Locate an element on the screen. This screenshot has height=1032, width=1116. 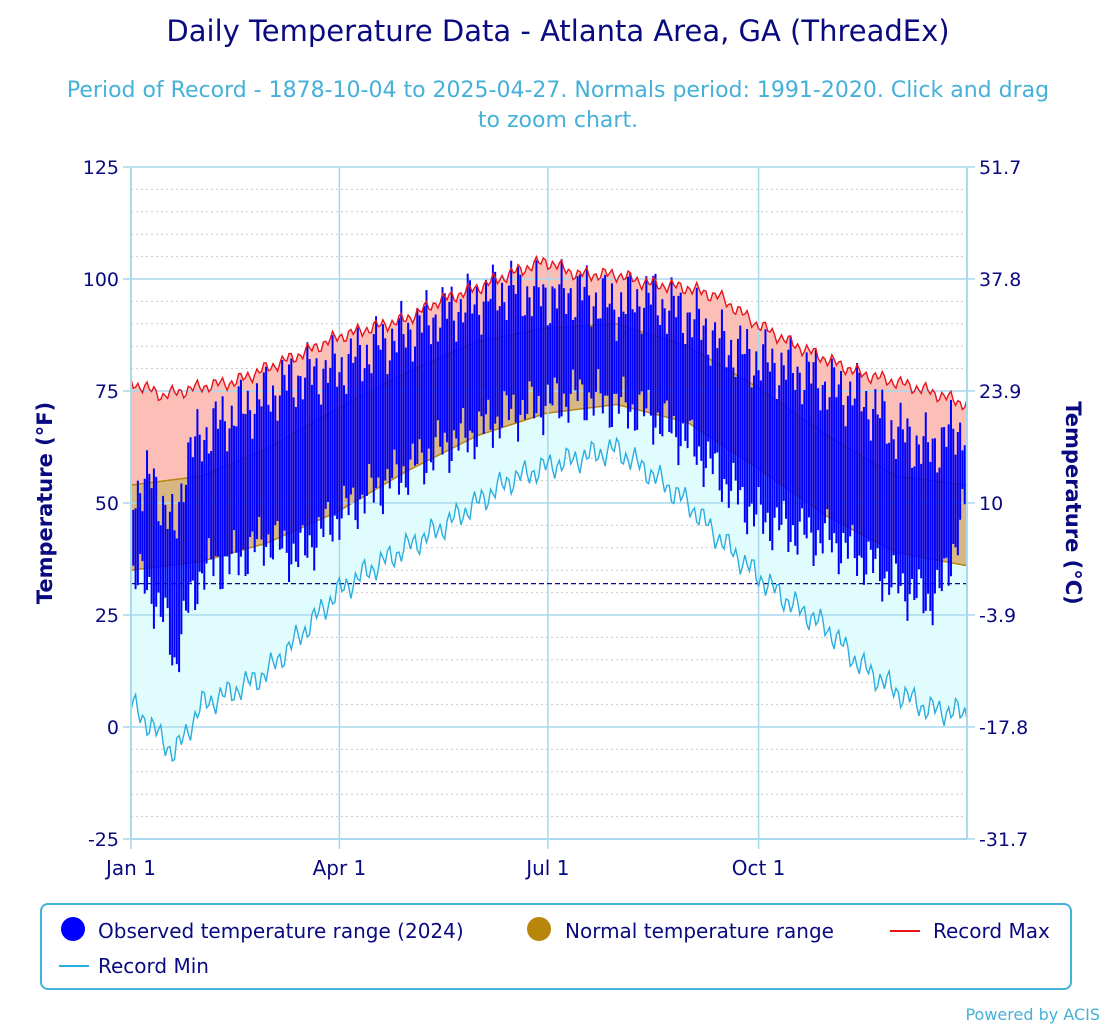
y-tick-label-left: 125 is located at coordinates (101, 168).